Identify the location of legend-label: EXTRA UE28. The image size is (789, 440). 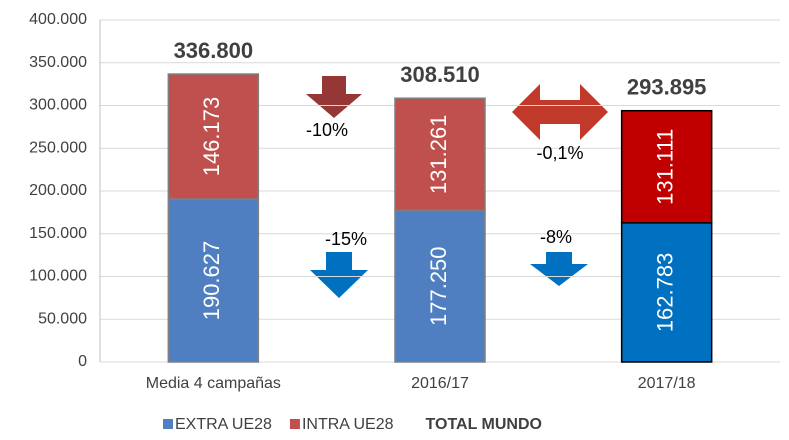
(223, 424).